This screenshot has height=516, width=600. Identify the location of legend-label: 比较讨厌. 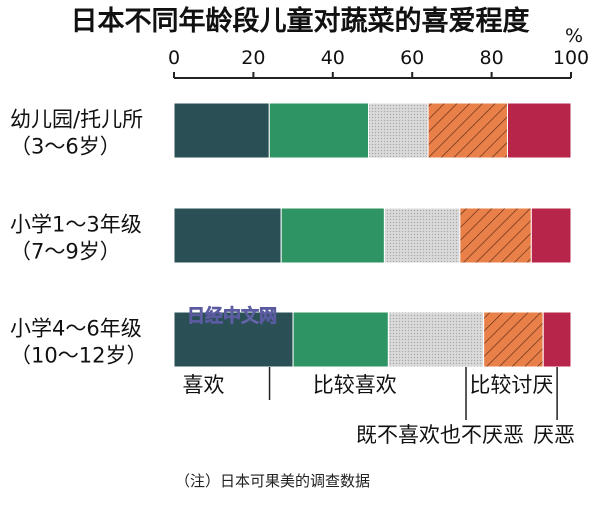
(511, 385).